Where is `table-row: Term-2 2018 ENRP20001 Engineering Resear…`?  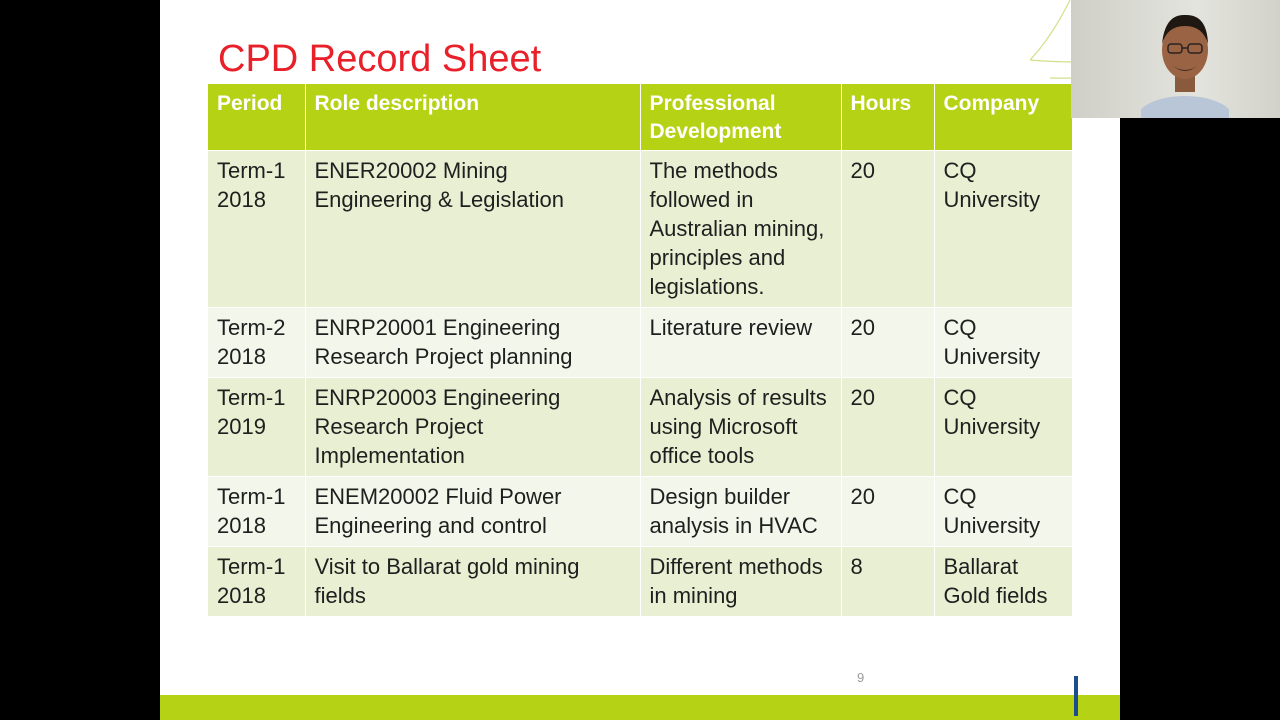
table-row: Term-2 2018 ENRP20001 Engineering Resear… is located at coordinates (640, 342).